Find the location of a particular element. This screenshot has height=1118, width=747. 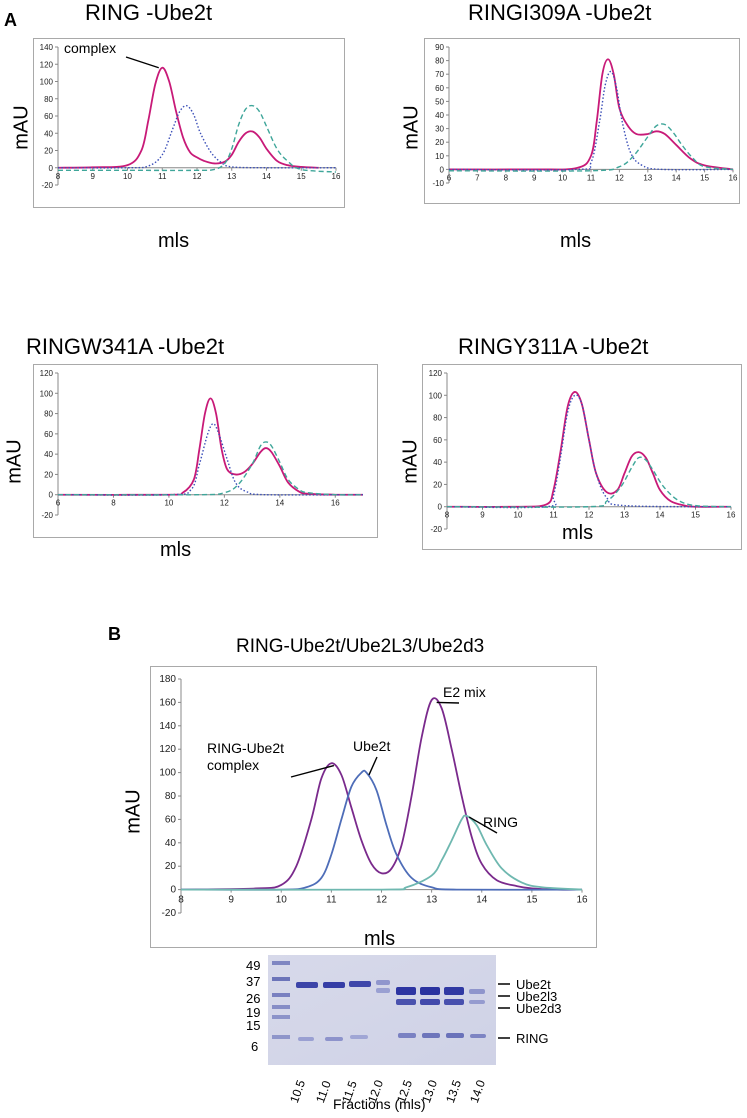

fraction-label: 14.0 is located at coordinates (478, 1091).